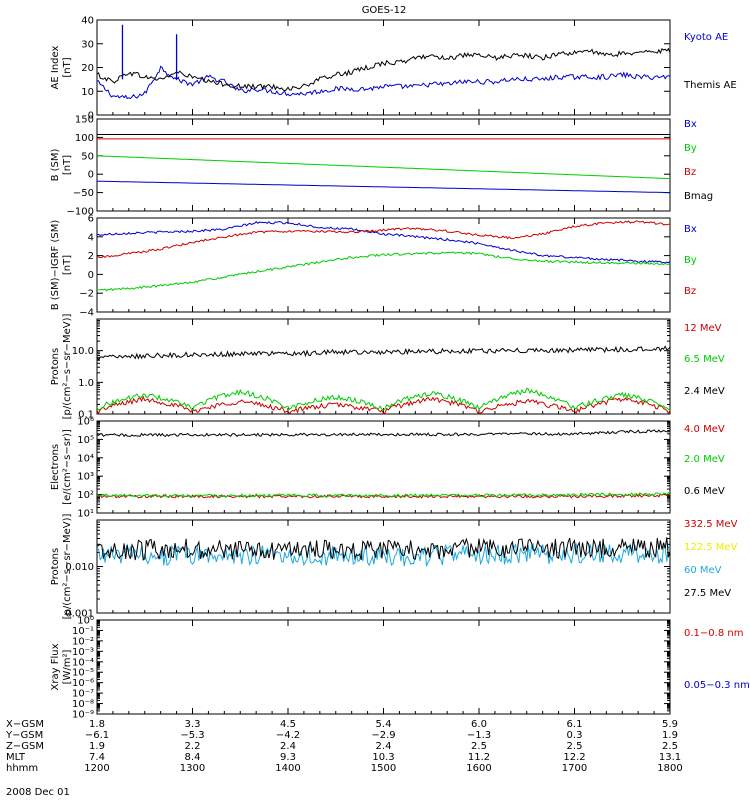 The width and height of the screenshot is (750, 800). Describe the element at coordinates (86, 383) in the screenshot. I see `y-tick-label: 1.0` at that location.